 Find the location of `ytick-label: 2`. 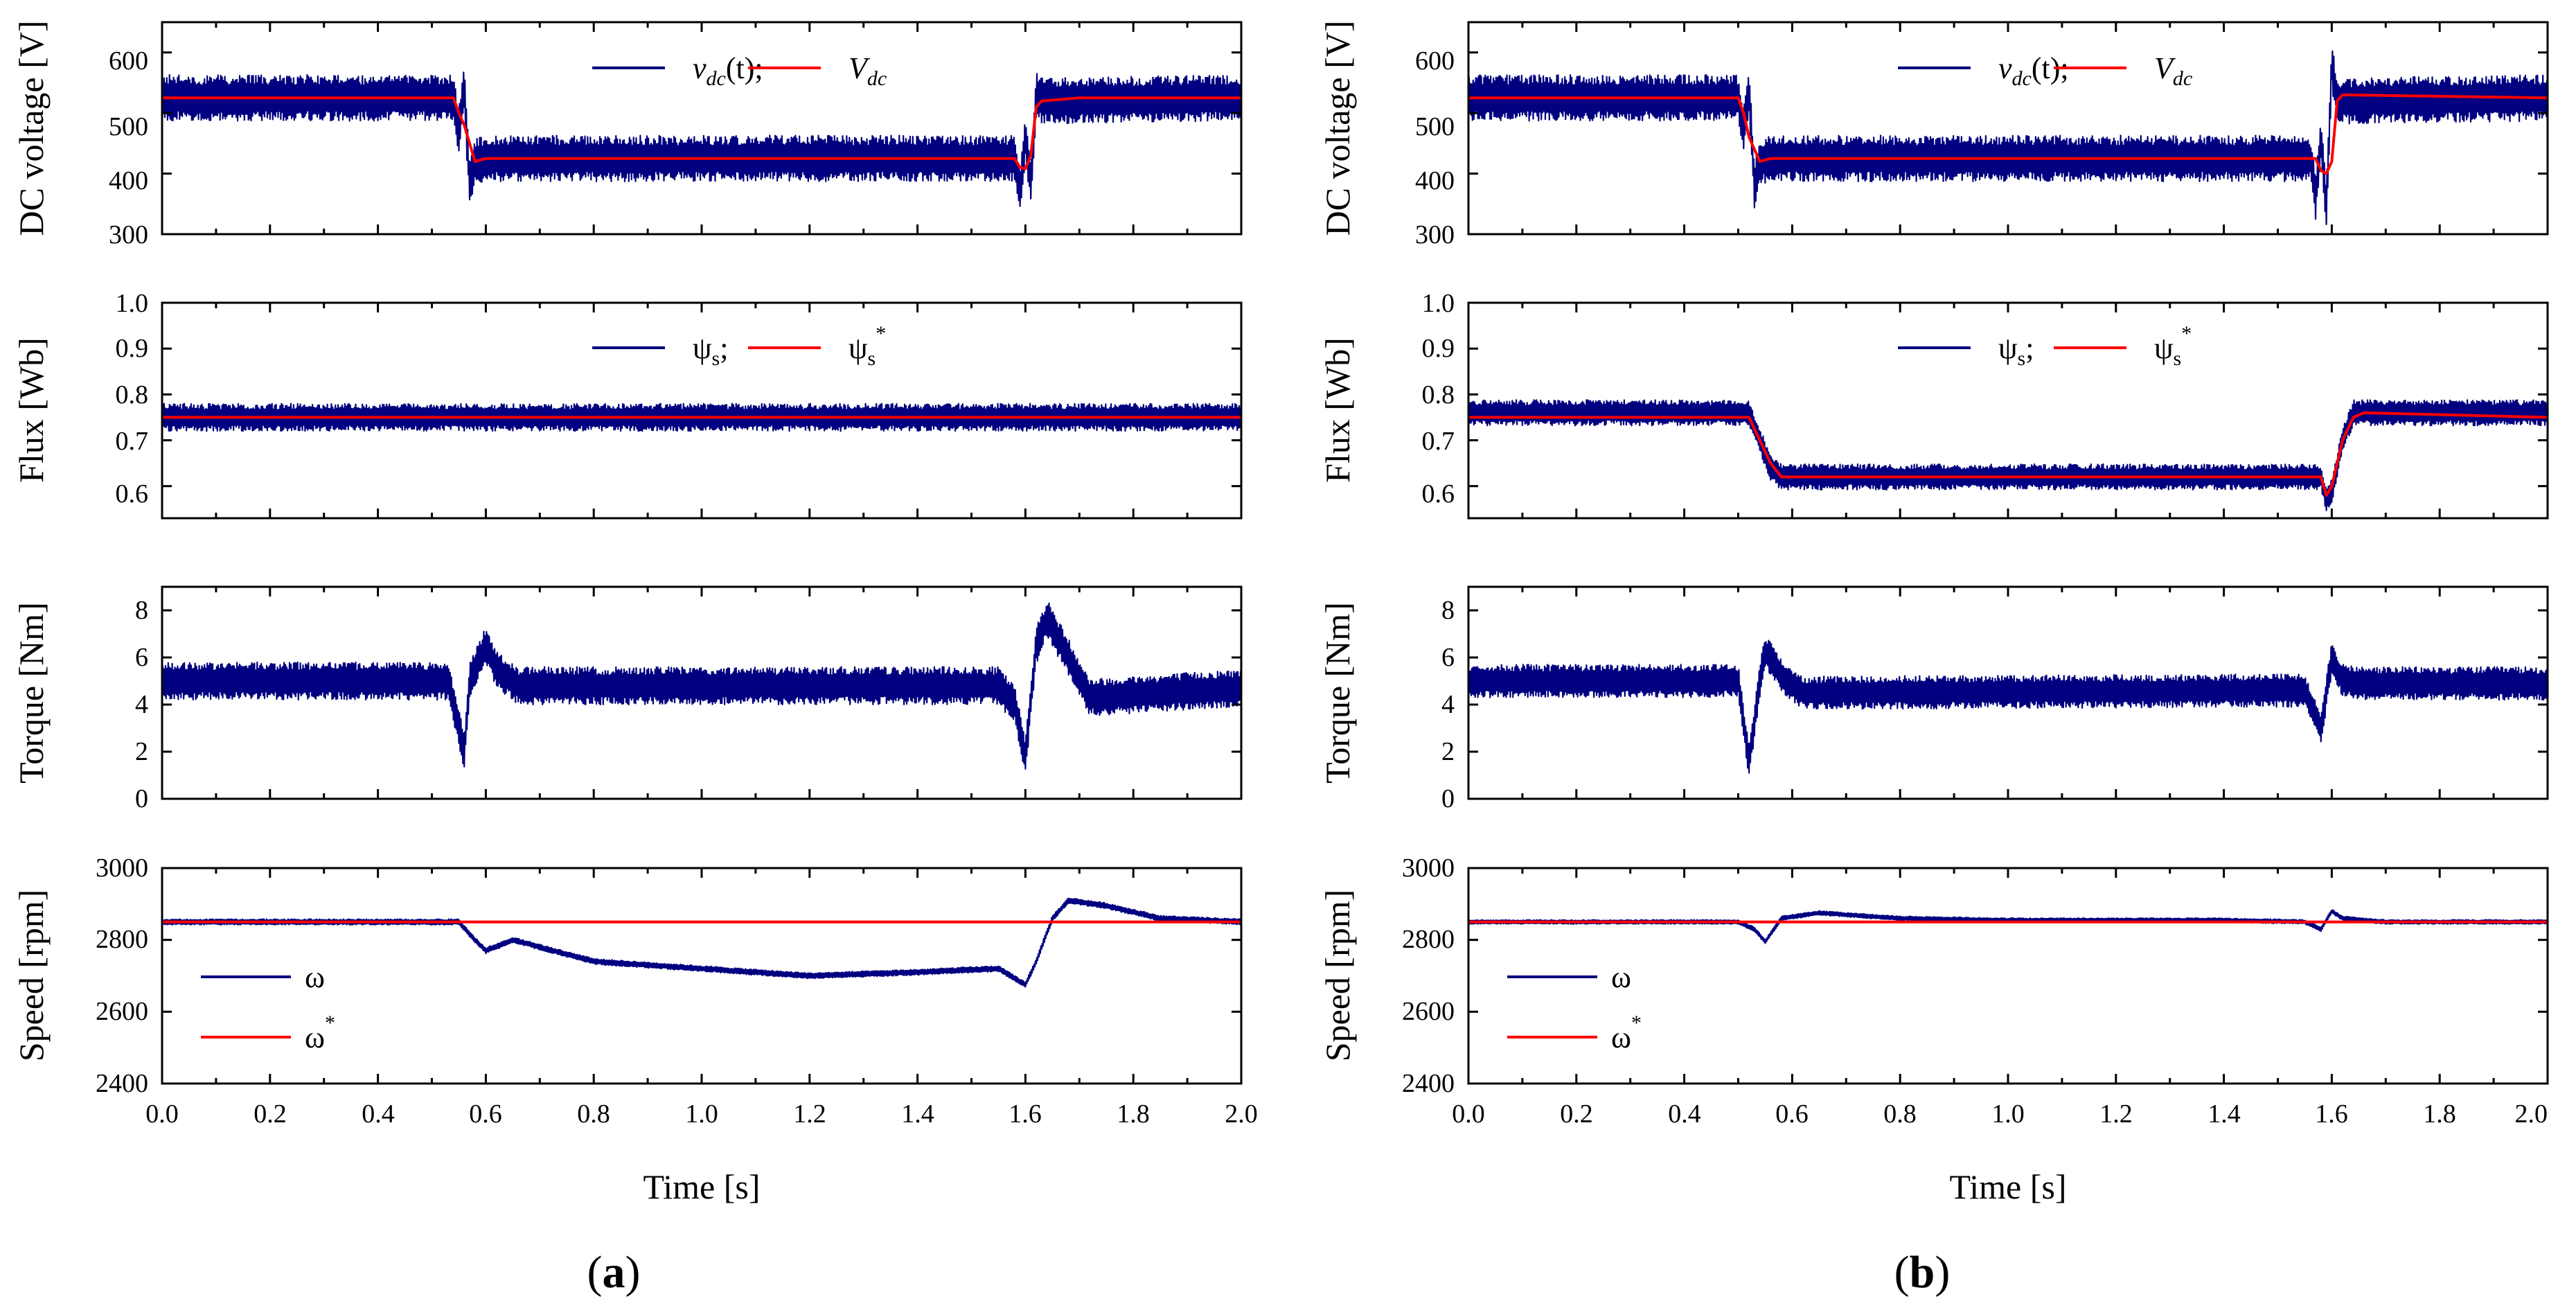

ytick-label: 2 is located at coordinates (141, 751).